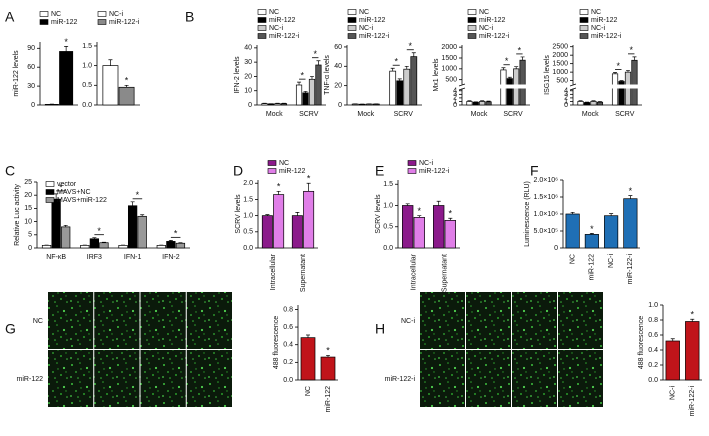  Describe the element at coordinates (28, 182) in the screenshot. I see `y-tick-label: 25` at that location.